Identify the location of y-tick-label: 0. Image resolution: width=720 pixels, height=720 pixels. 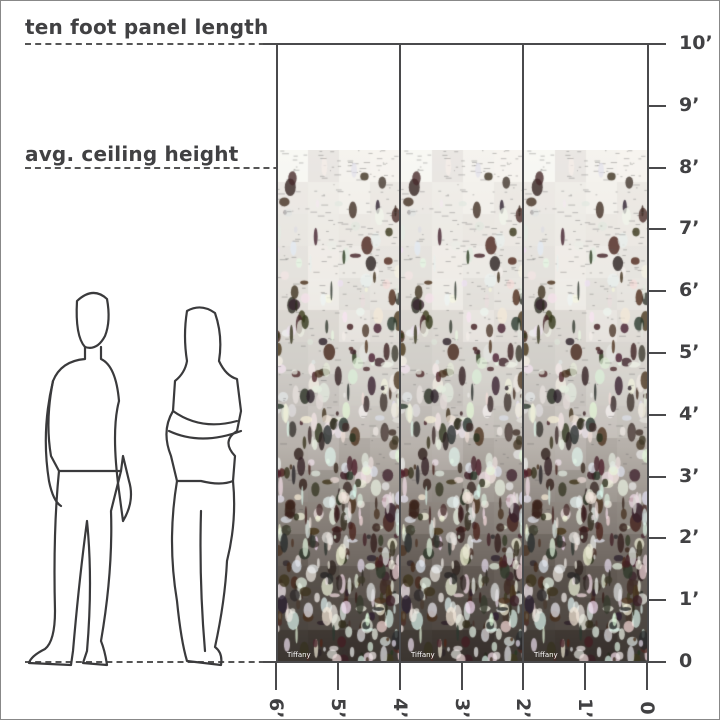
(686, 661).